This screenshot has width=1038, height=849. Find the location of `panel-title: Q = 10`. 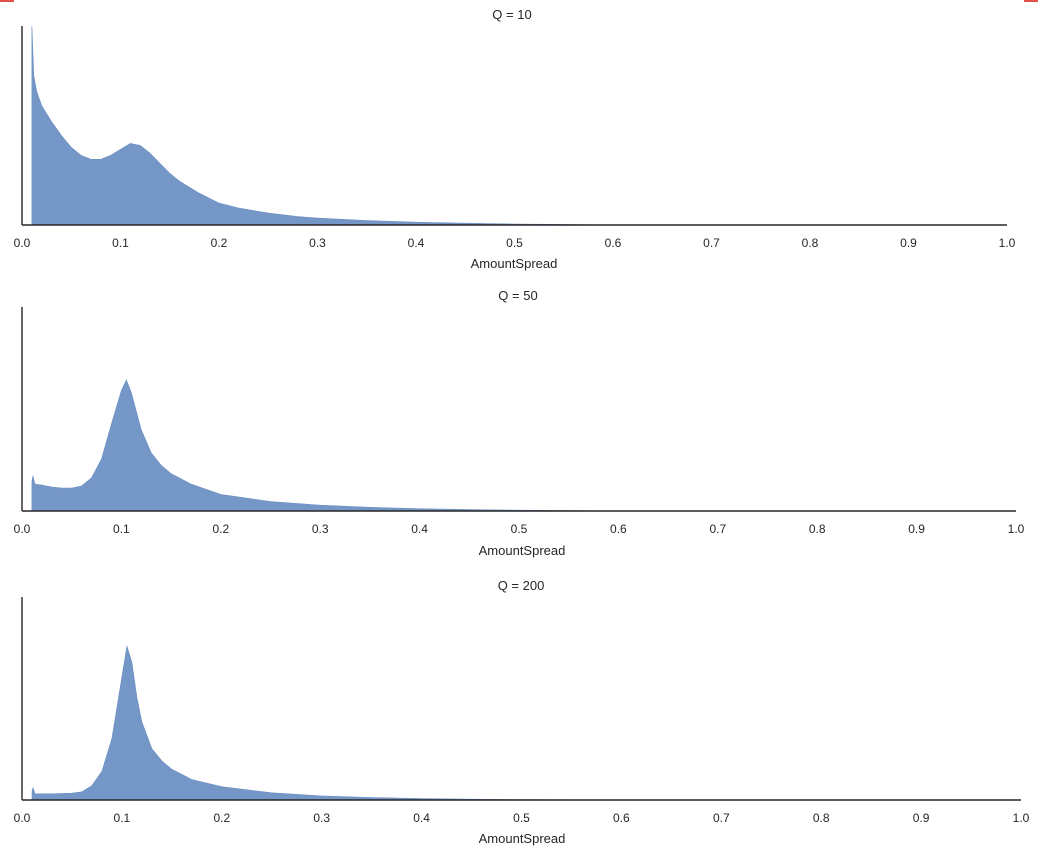

panel-title: Q = 10 is located at coordinates (511, 14).